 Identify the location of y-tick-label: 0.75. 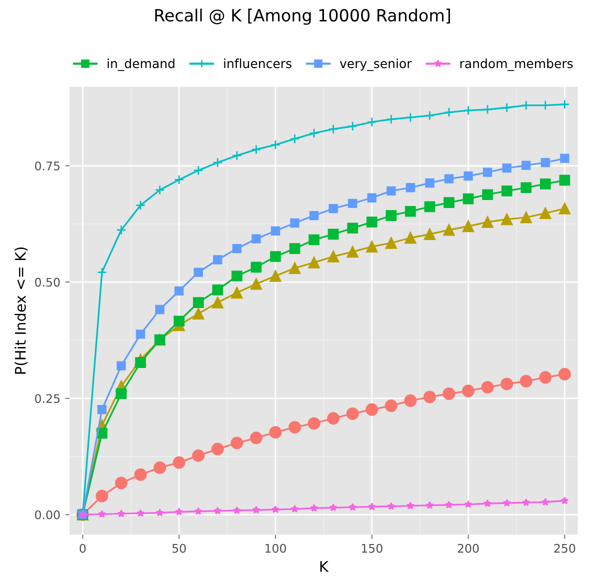
(47, 166).